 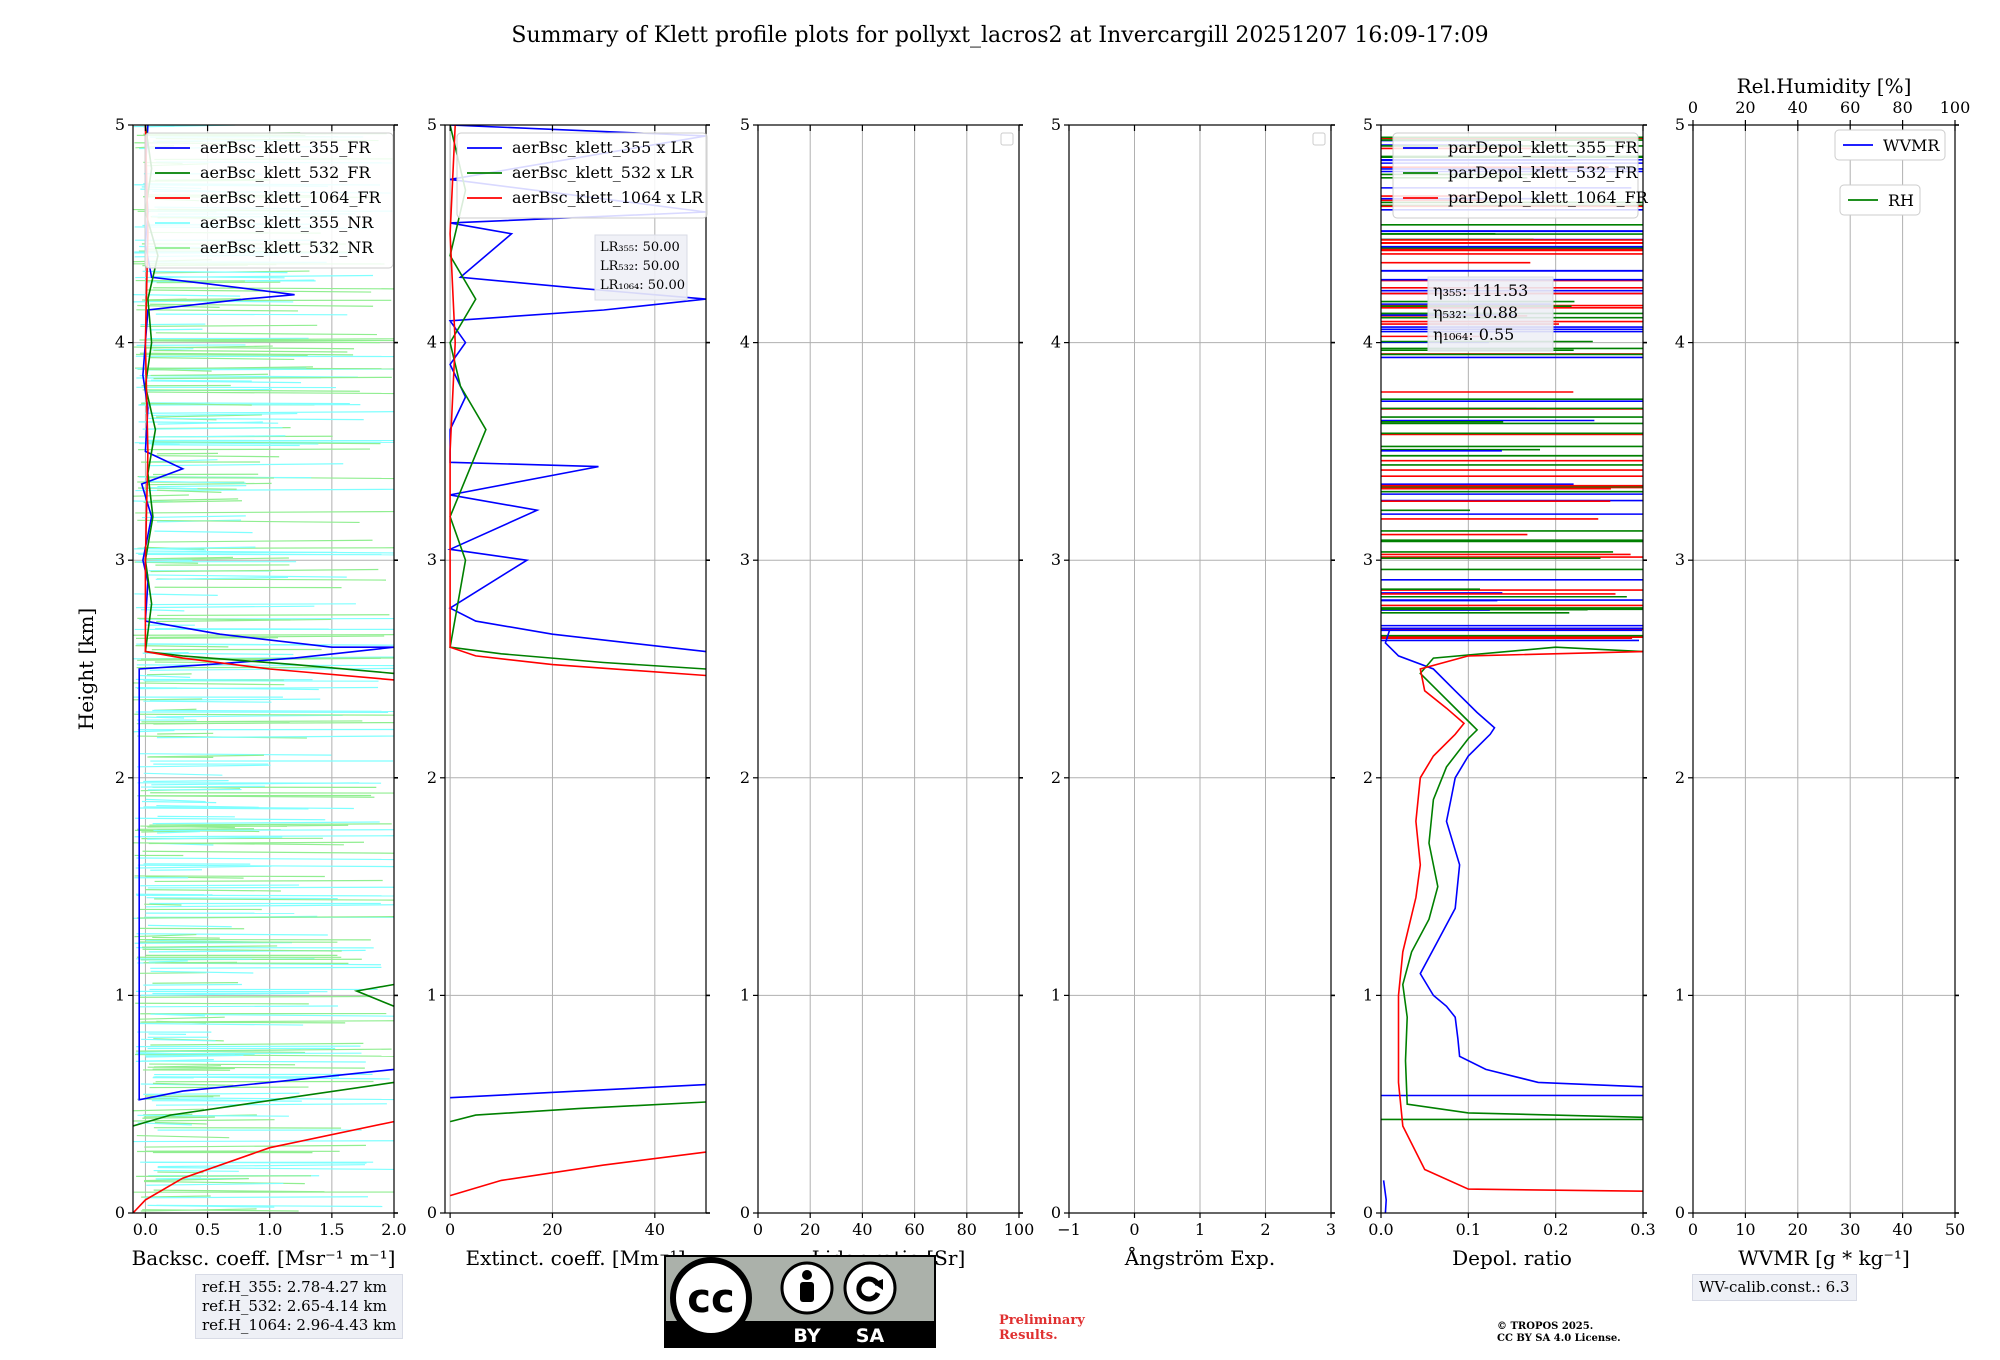 I want to click on series-parDepol_532_FR, so click(x=1522, y=882).